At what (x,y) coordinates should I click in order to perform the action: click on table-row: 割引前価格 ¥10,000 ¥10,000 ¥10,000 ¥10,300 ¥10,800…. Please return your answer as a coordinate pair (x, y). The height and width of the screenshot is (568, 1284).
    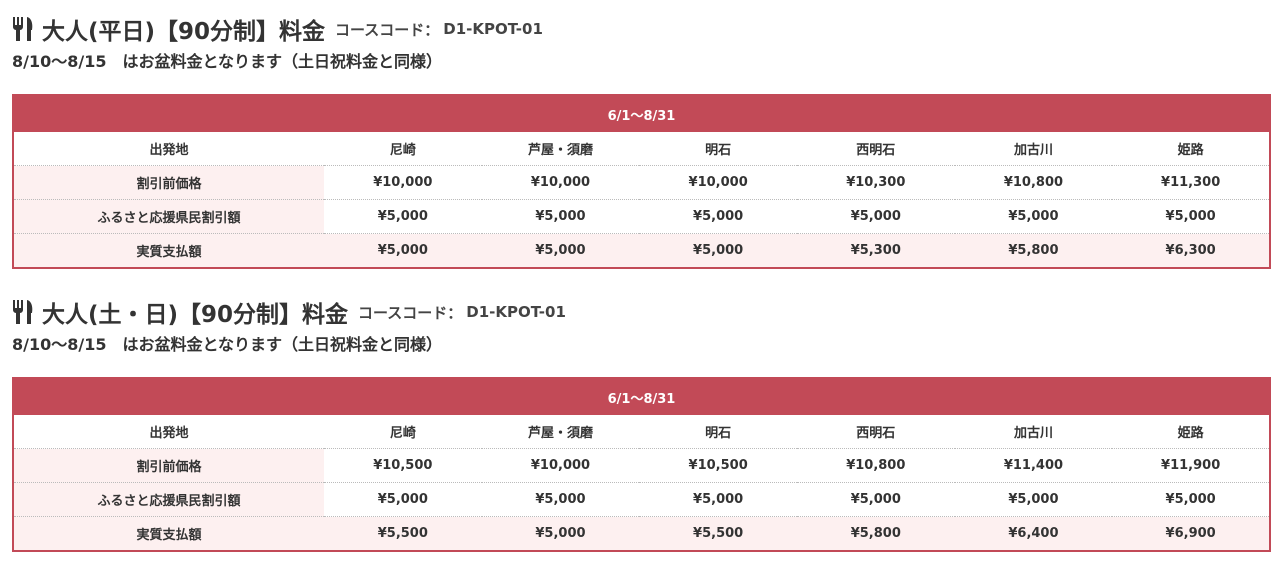
    Looking at the image, I should click on (641, 182).